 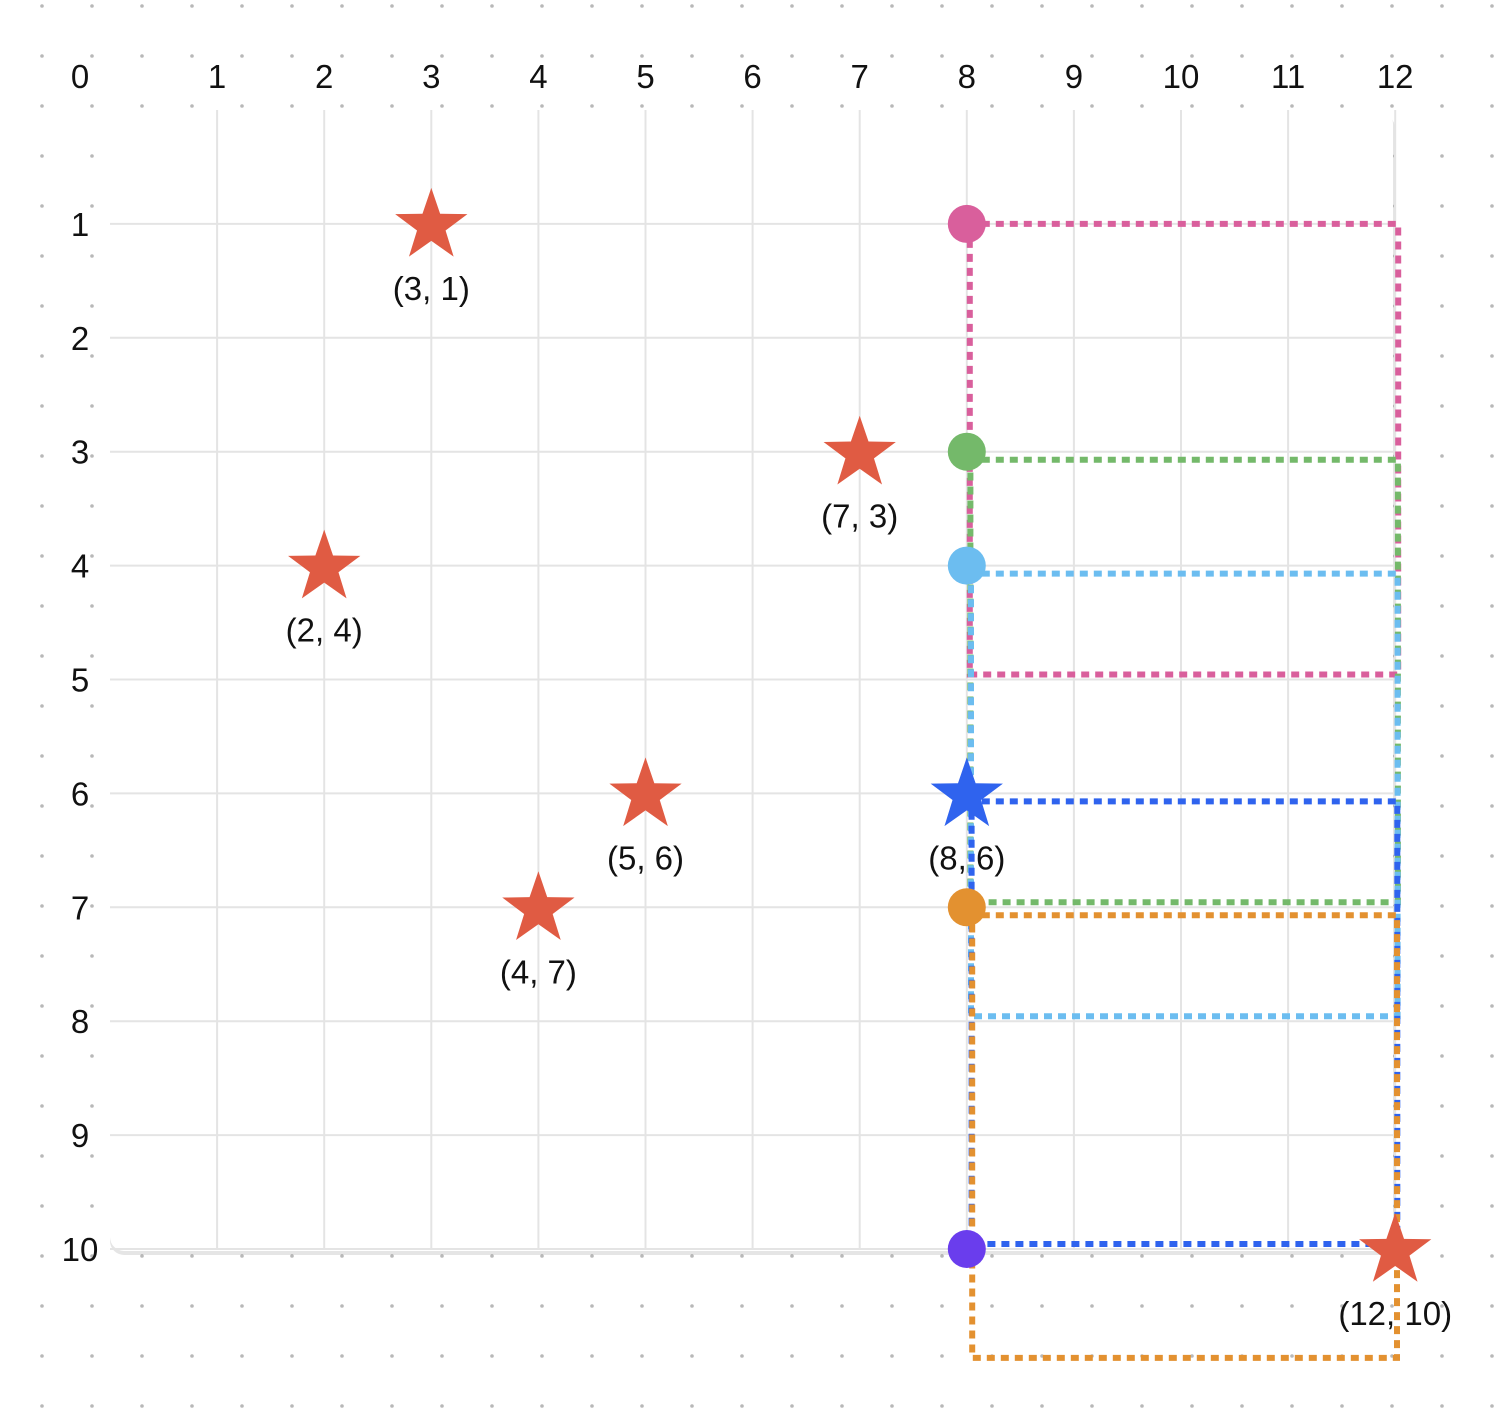 I want to click on circle-marker, so click(x=966, y=1249).